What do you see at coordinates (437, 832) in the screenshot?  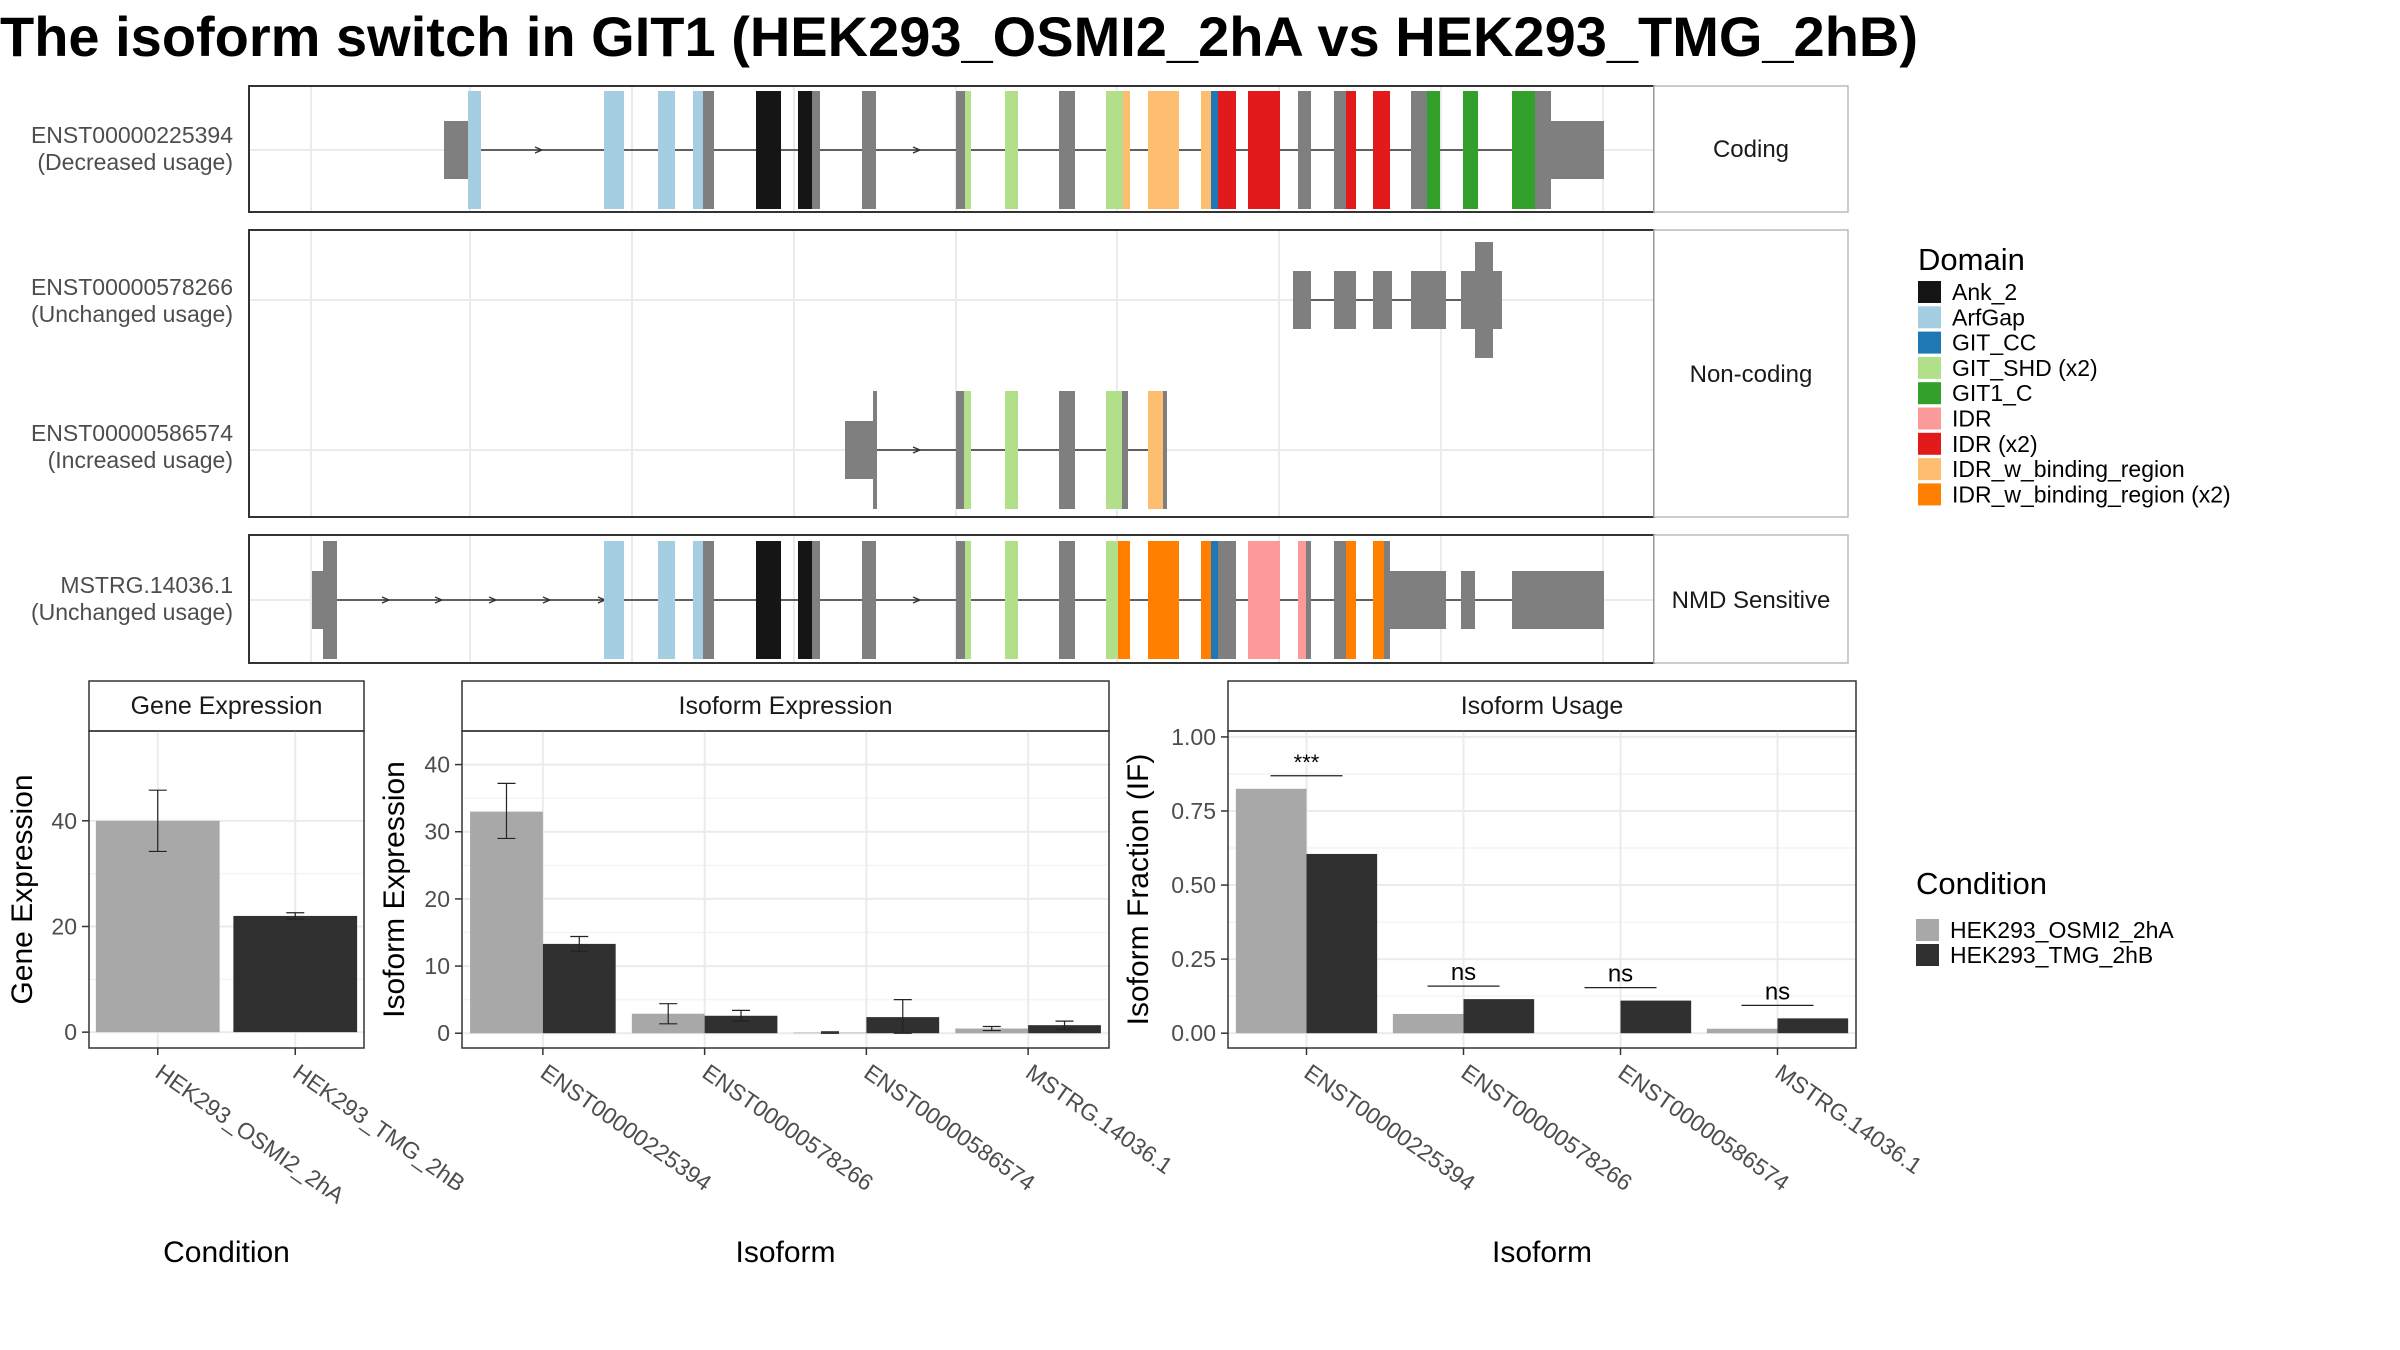 I see `y-tick-label: 30` at bounding box center [437, 832].